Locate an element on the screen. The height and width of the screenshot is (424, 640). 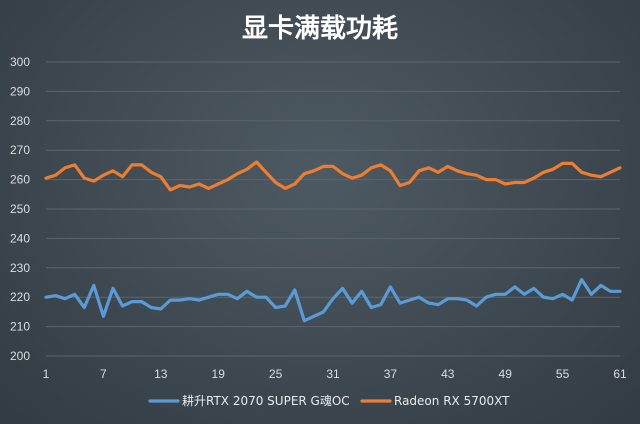
legend: 耕升RTX 2070 SUPER G魂OC Radeon RX 5700XT is located at coordinates (329, 400).